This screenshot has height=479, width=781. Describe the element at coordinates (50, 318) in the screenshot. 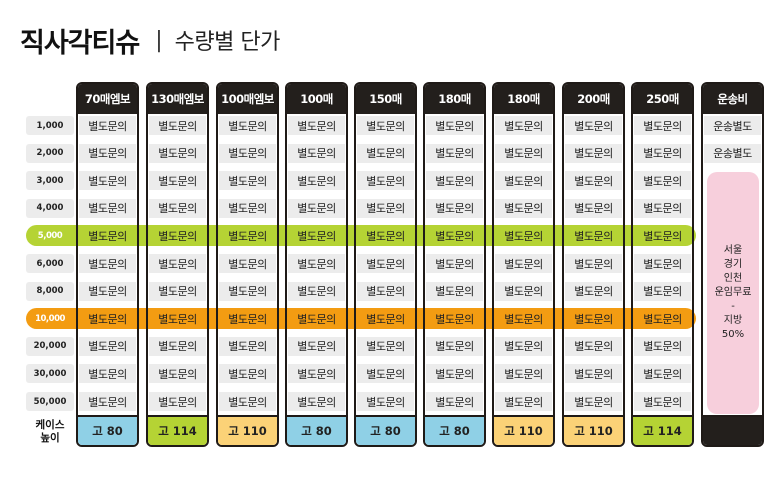

I see `quantity-label: 10,000` at that location.